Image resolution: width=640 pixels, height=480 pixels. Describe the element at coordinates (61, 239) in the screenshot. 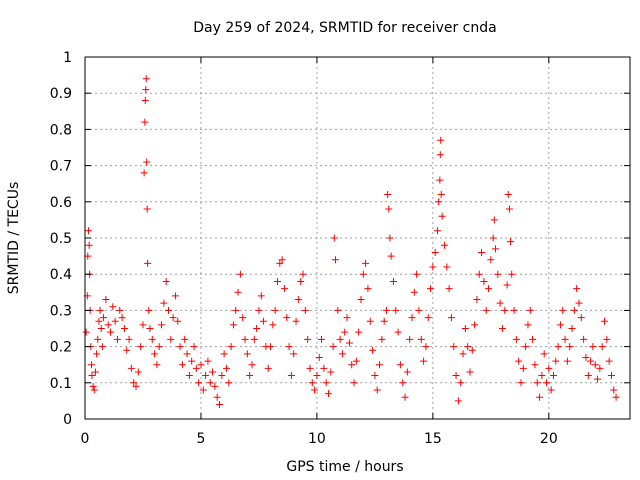

I see `y-tick-labels: 0 0.1 0.2 0.3 0.4 0.5 0.6 0.7 0.8 0.9 1` at that location.